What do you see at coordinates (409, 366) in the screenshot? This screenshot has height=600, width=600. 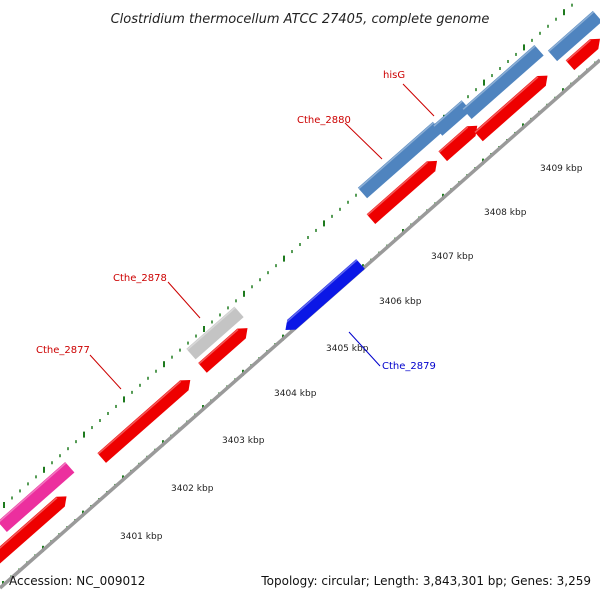 I see `gene-label: Cthe_2879` at bounding box center [409, 366].